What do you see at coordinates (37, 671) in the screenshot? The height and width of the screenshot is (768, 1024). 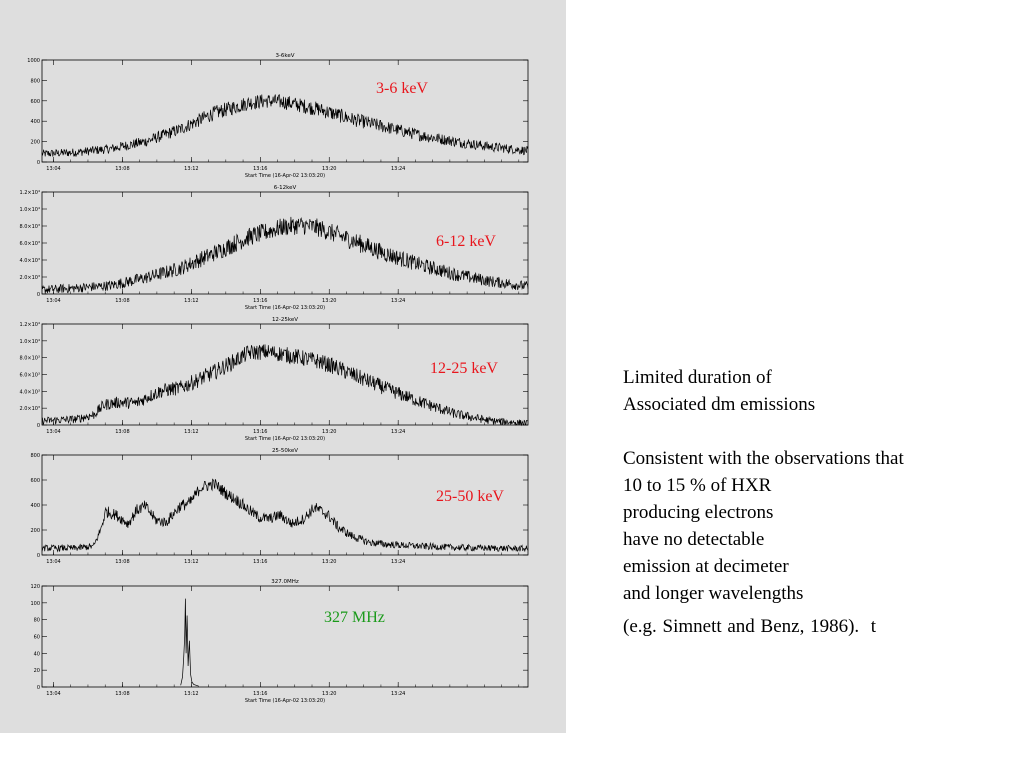 I see `y-tick-label: 20` at bounding box center [37, 671].